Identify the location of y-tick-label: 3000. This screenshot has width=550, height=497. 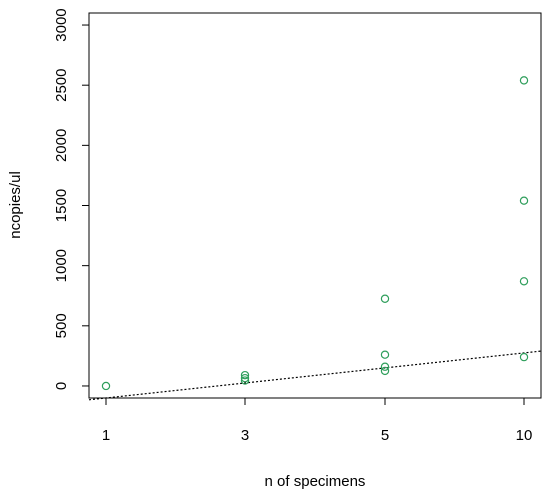
(61, 24).